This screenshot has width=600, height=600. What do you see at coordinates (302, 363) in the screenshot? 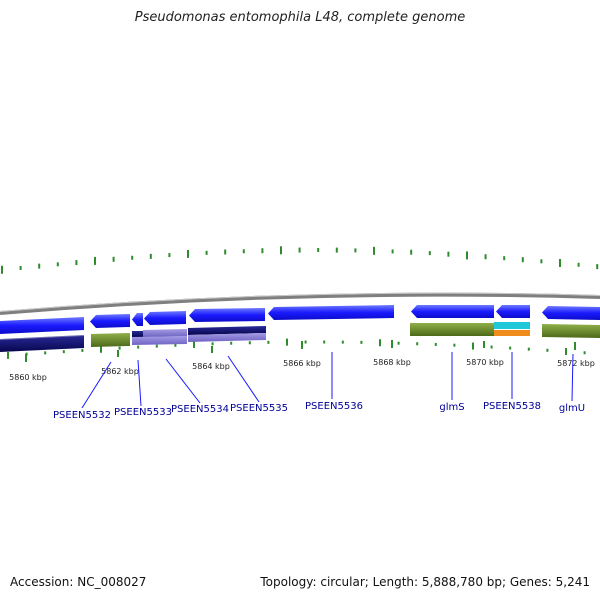
I see `axis-label: 5866 kbp` at bounding box center [302, 363].